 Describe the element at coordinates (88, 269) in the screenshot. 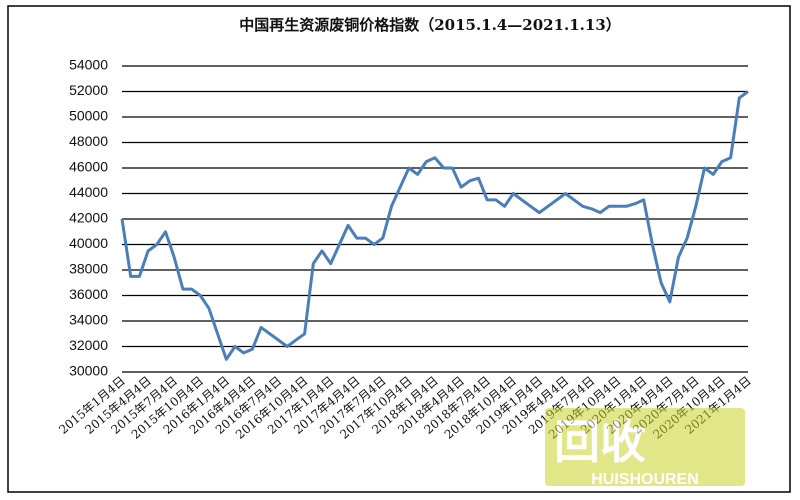

I see `y-tick-label: 38000` at that location.